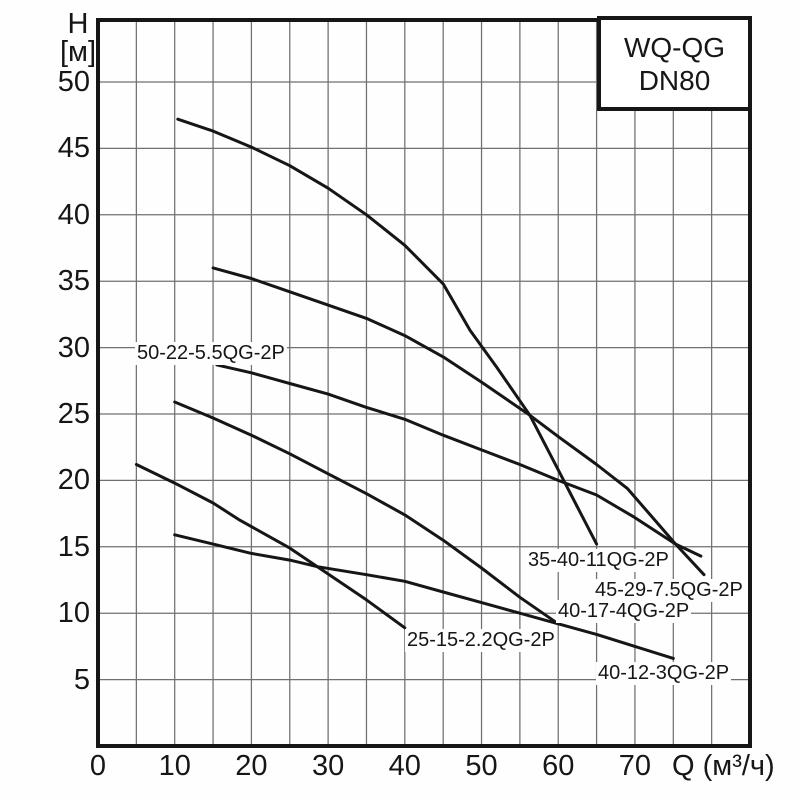 This screenshot has width=800, height=800. What do you see at coordinates (73, 214) in the screenshot?
I see `y-tick-label-40: 40` at bounding box center [73, 214].